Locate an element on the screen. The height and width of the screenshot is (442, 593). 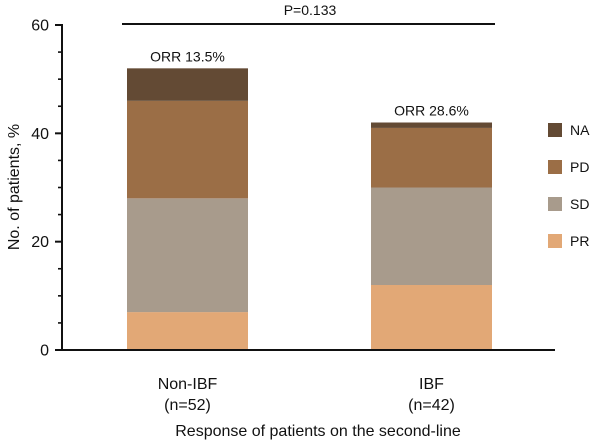
bar-segment-ibf-na is located at coordinates (431, 125).